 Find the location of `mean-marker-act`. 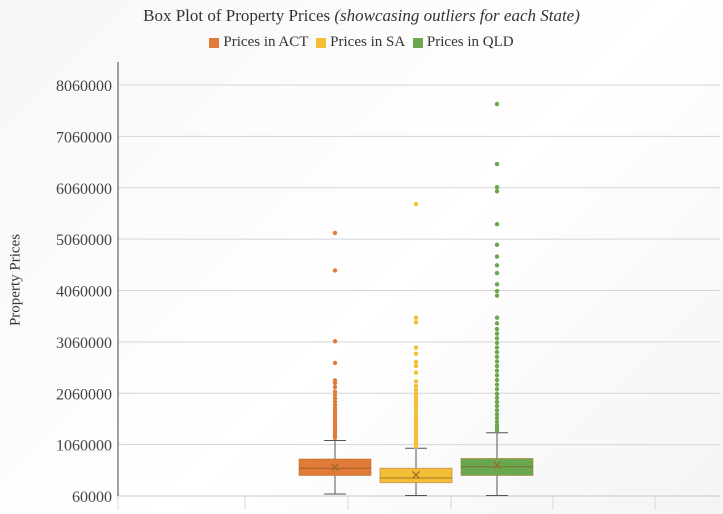

mean-marker-act is located at coordinates (335, 467).